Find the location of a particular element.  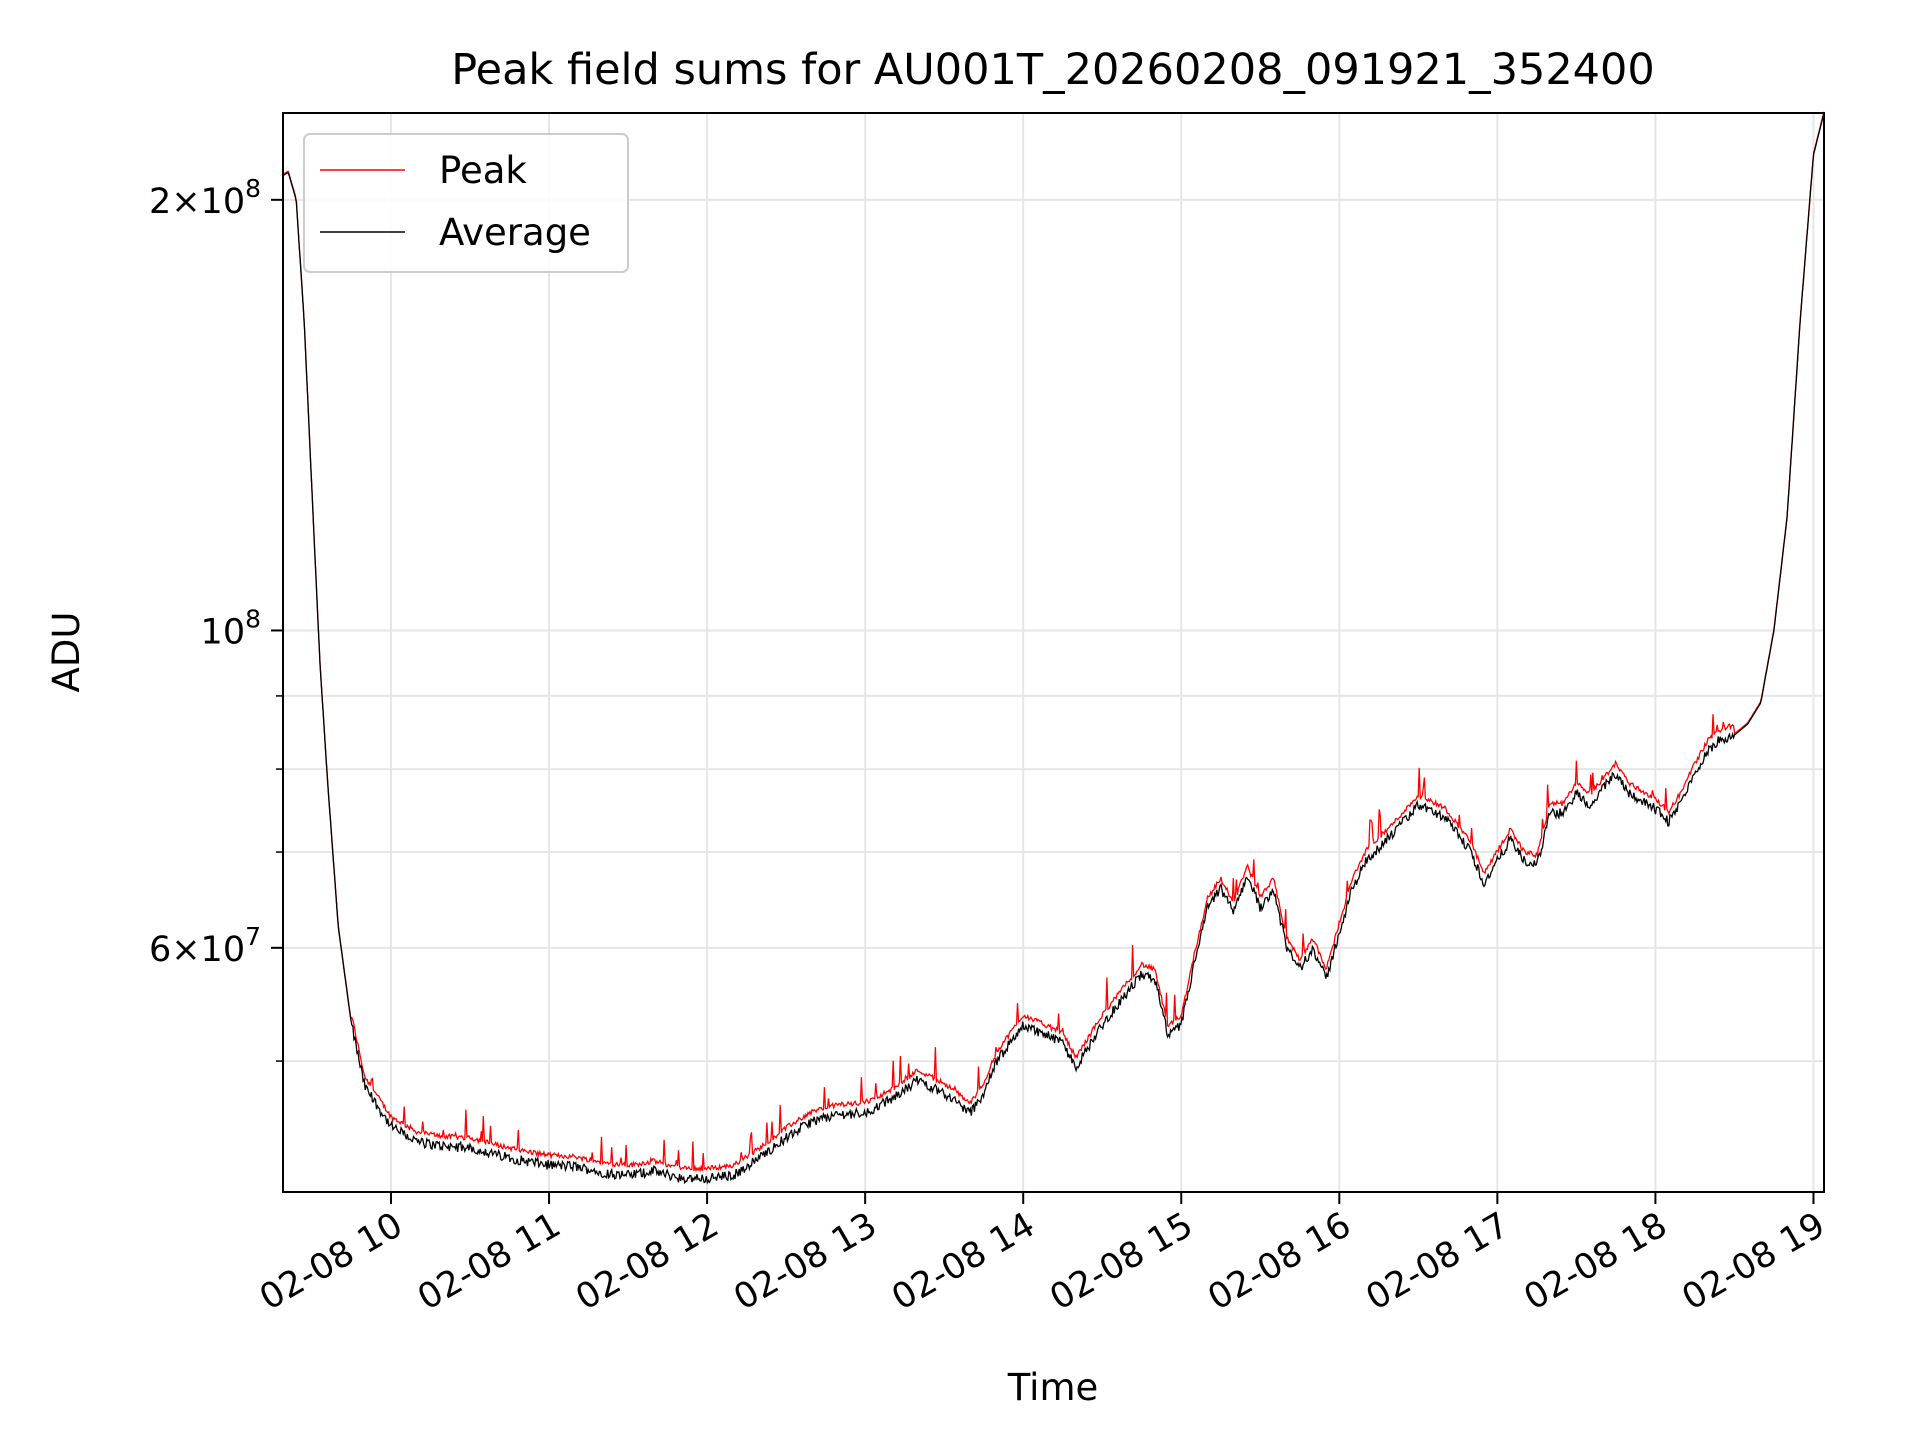

y-tick-mantissa: 6 is located at coordinates (160, 950).